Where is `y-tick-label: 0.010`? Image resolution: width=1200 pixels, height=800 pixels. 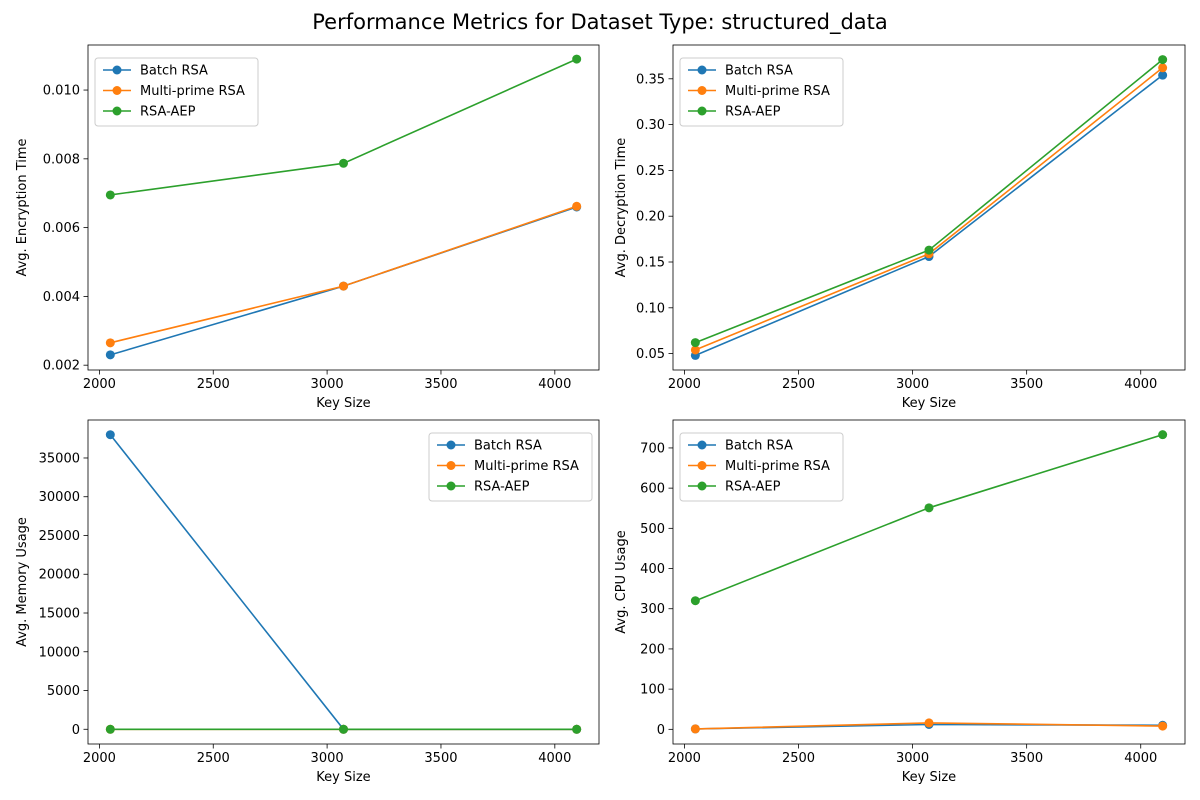
y-tick-label: 0.010 is located at coordinates (61, 91).